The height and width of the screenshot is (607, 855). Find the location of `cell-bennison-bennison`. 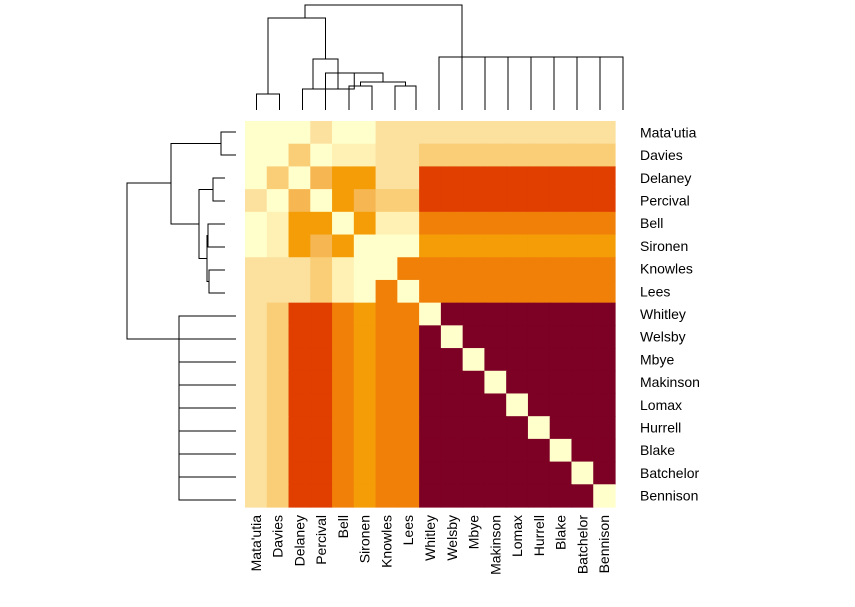

cell-bennison-bennison is located at coordinates (604, 496).